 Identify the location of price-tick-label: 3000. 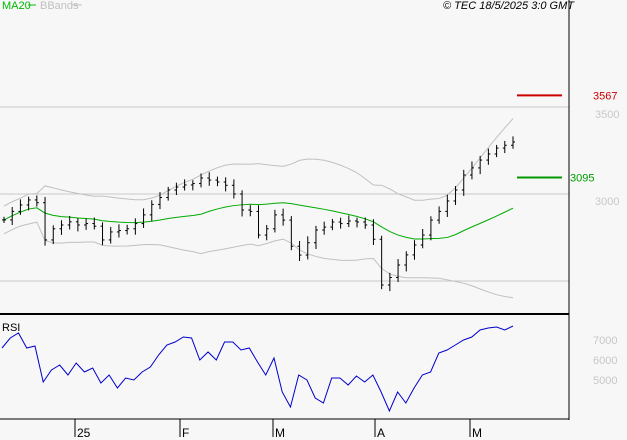
(607, 202).